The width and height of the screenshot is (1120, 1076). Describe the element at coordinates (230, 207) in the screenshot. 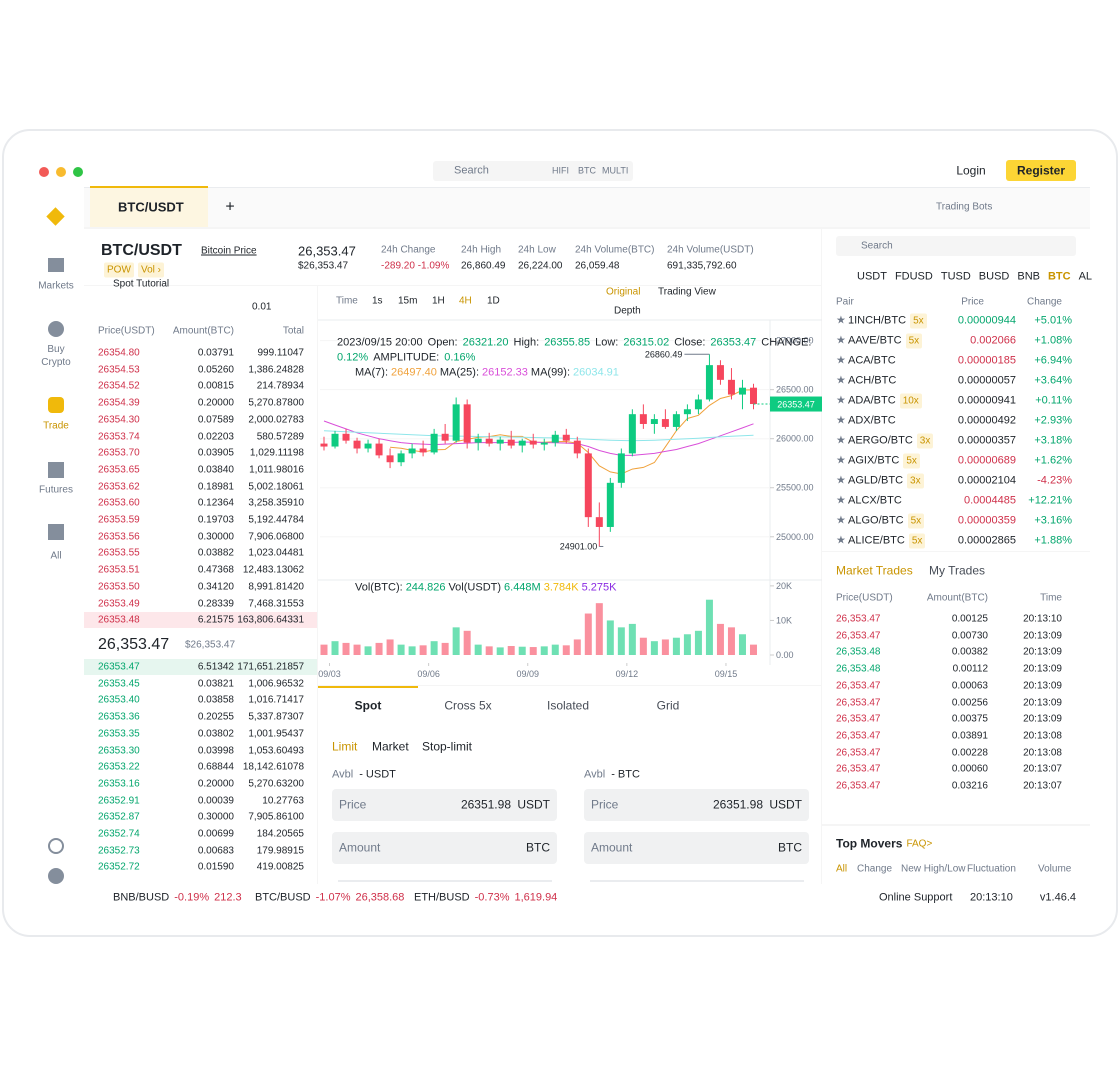

I see `add-tab: +` at that location.